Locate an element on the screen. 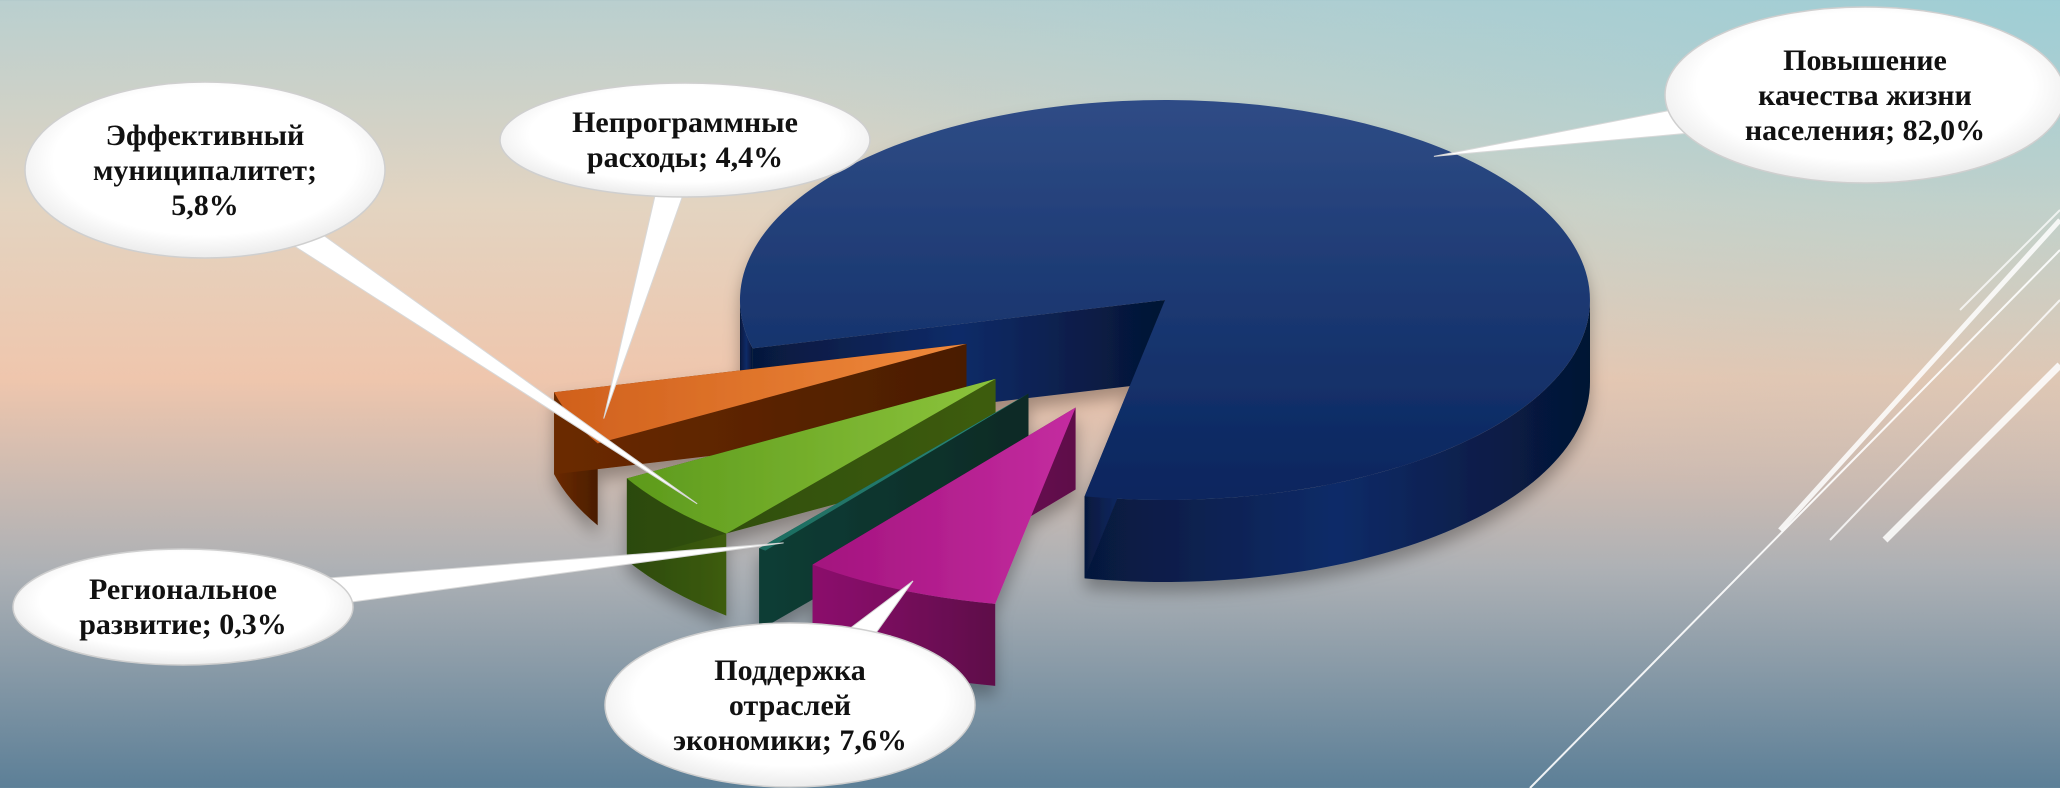 The width and height of the screenshot is (2060, 788). data-label-региональное-развитие: Региональное развитие; 0,3% is located at coordinates (183, 607).